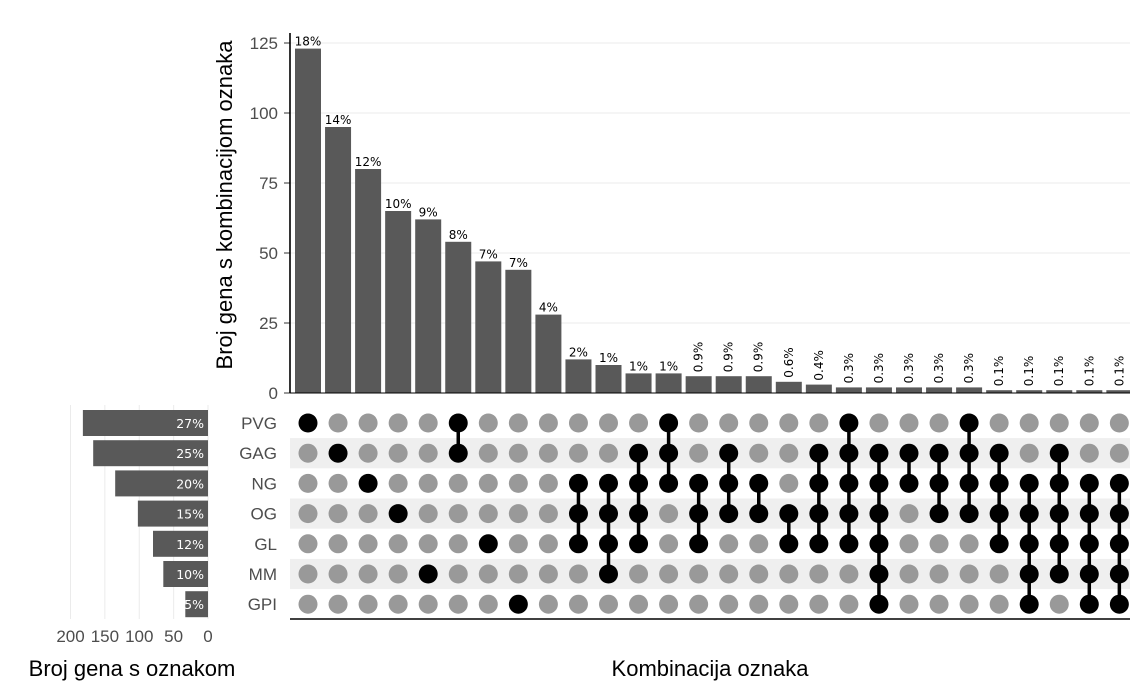 The height and width of the screenshot is (682, 1130). Describe the element at coordinates (161, 483) in the screenshot. I see `set-size-bar` at that location.